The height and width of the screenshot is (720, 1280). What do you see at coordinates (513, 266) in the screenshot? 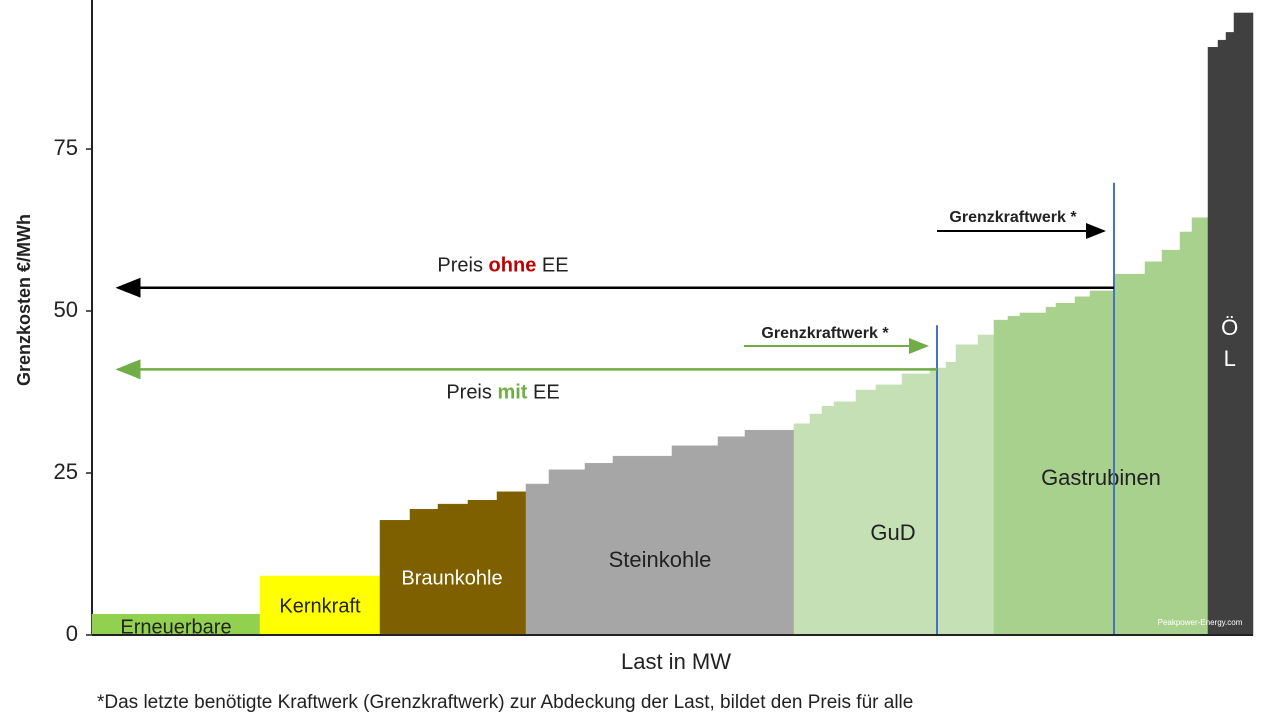
I see `price-label-part: ohne` at bounding box center [513, 266].